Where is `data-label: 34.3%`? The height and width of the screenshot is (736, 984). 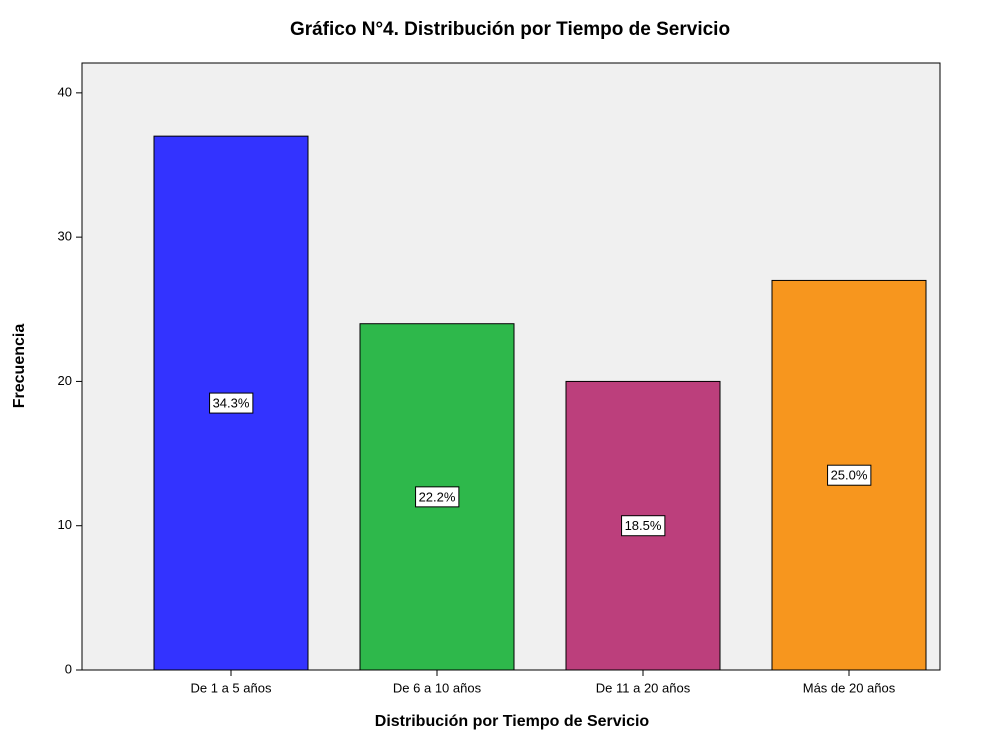 data-label: 34.3% is located at coordinates (231, 403).